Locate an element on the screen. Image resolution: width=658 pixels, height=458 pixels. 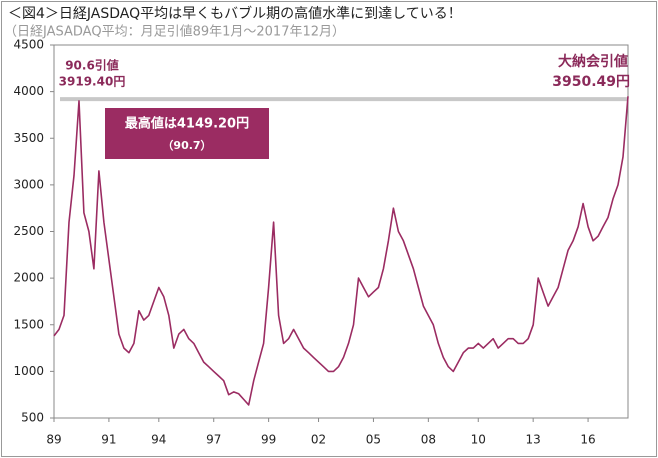
x-tick-label: 08 is located at coordinates (428, 440).